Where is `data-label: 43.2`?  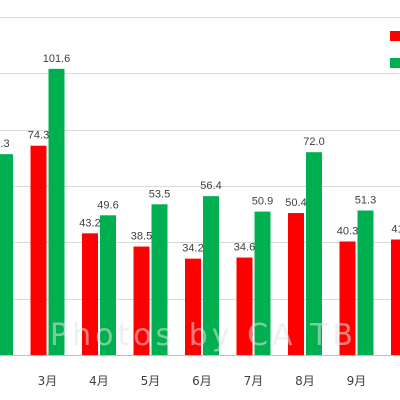
data-label: 43.2 is located at coordinates (89, 223).